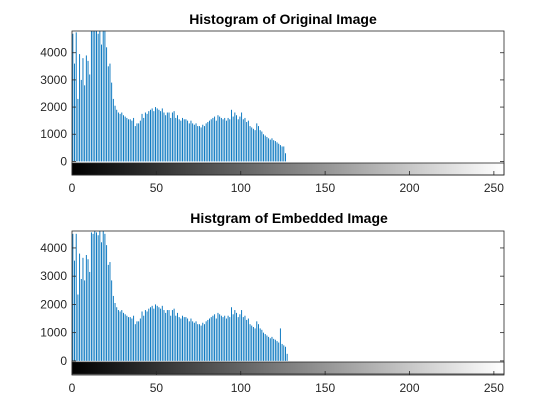  Describe the element at coordinates (179, 96) in the screenshot. I see `bars-group` at that location.